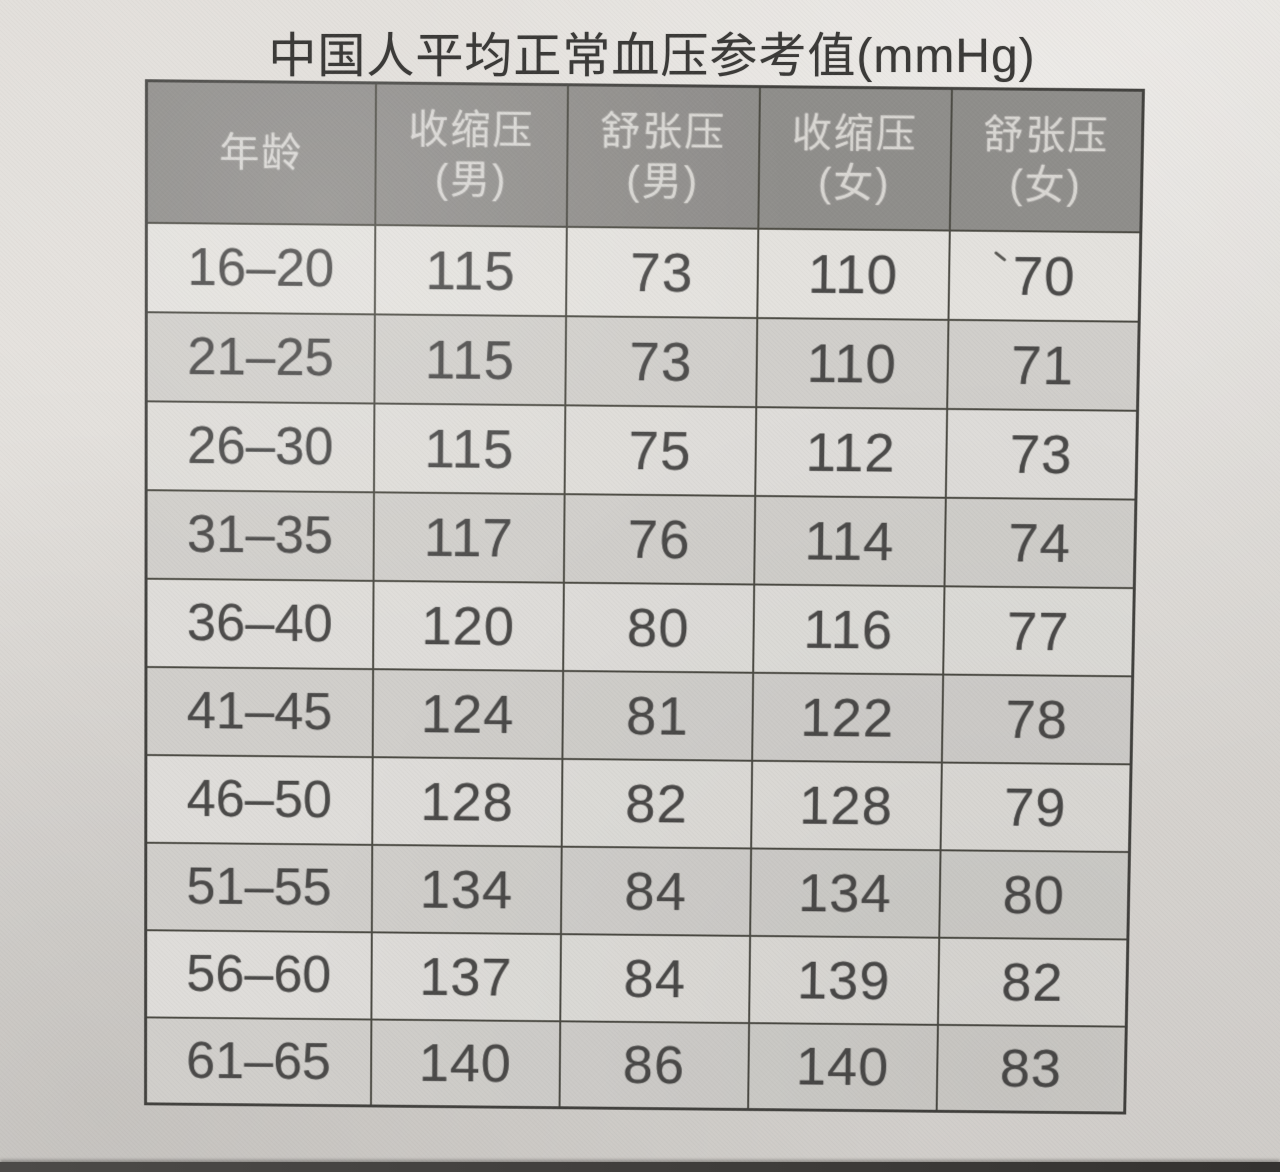 Image resolution: width=1280 pixels, height=1172 pixels. Describe the element at coordinates (1038, 630) in the screenshot. I see `diastolic-female-cell: 77` at that location.